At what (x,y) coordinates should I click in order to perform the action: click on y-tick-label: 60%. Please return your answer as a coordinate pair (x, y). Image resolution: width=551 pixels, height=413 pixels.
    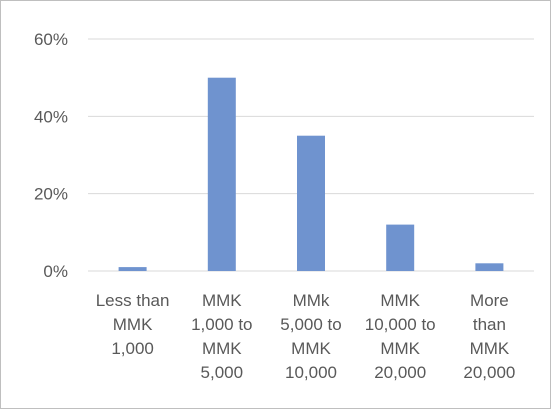
    Looking at the image, I should click on (51, 39).